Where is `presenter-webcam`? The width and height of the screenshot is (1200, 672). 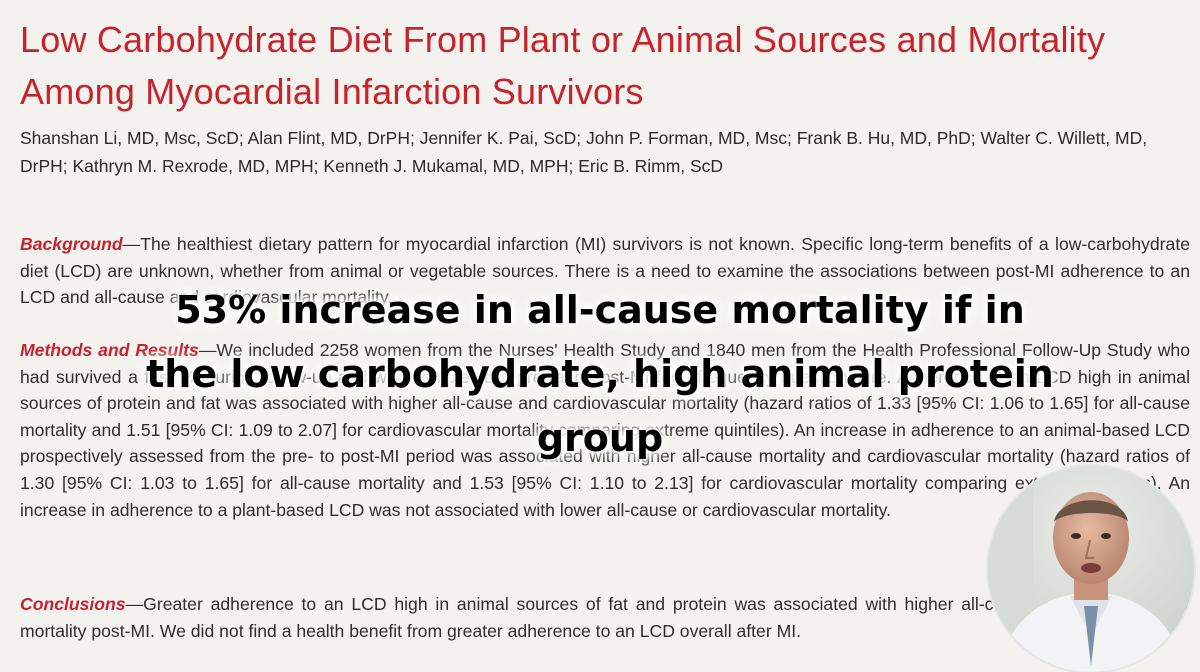
presenter-webcam is located at coordinates (1091, 569).